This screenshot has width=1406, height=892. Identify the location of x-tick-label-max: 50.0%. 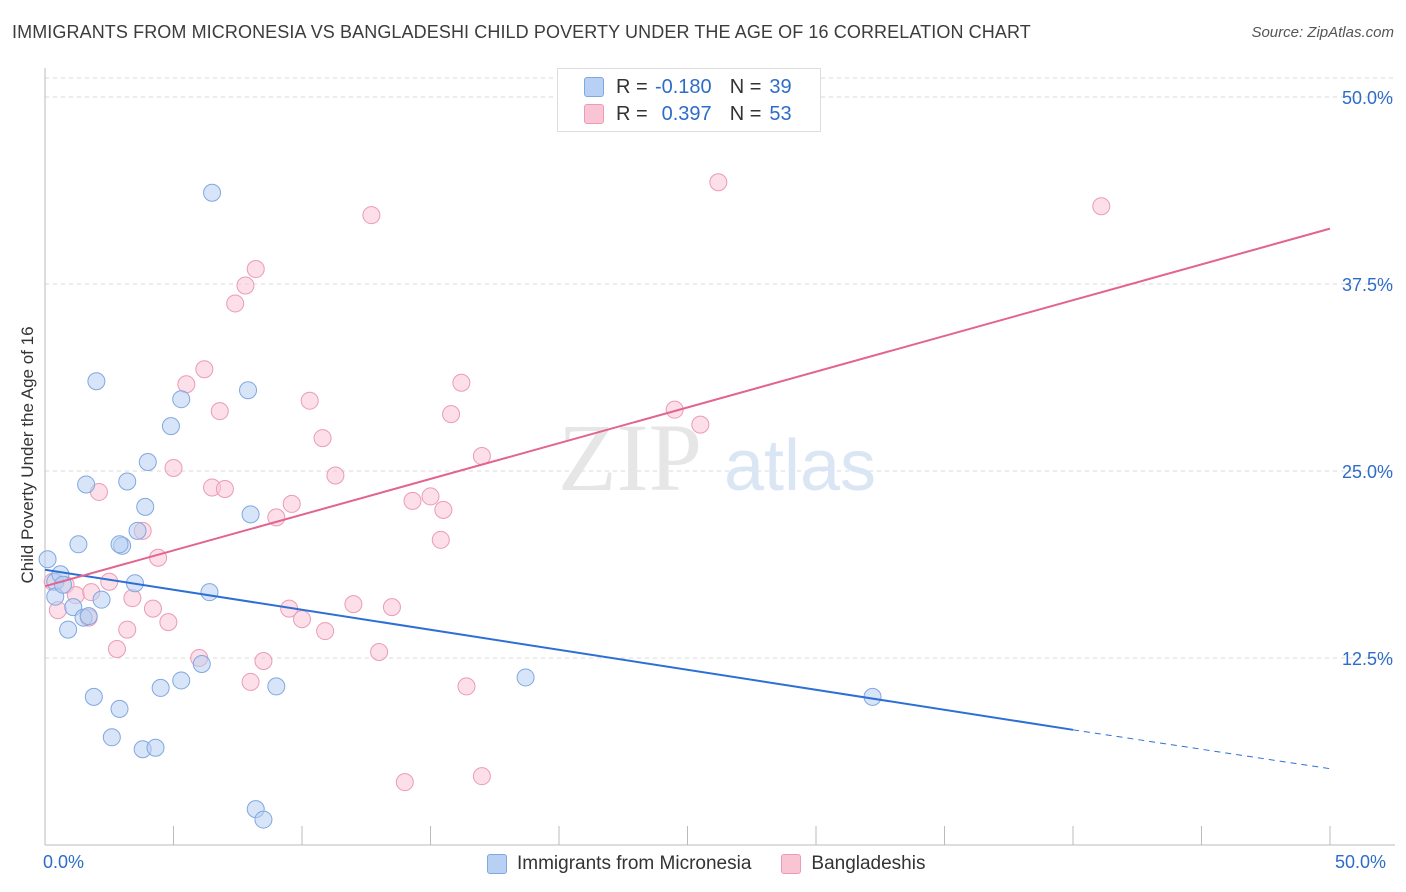
(1361, 862).